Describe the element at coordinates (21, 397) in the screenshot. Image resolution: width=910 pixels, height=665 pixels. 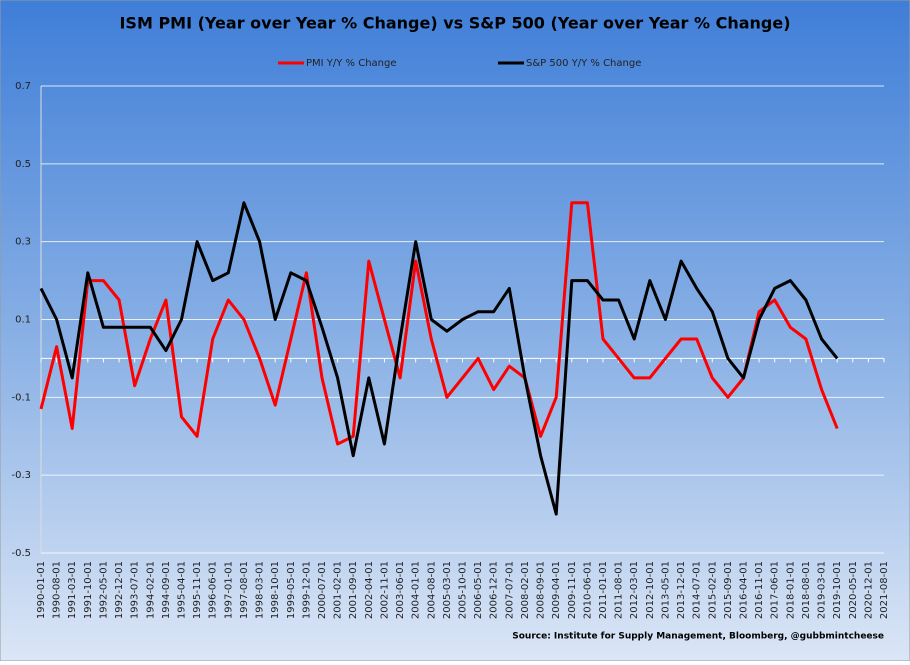
I see `y-tick-label: -0.1` at that location.